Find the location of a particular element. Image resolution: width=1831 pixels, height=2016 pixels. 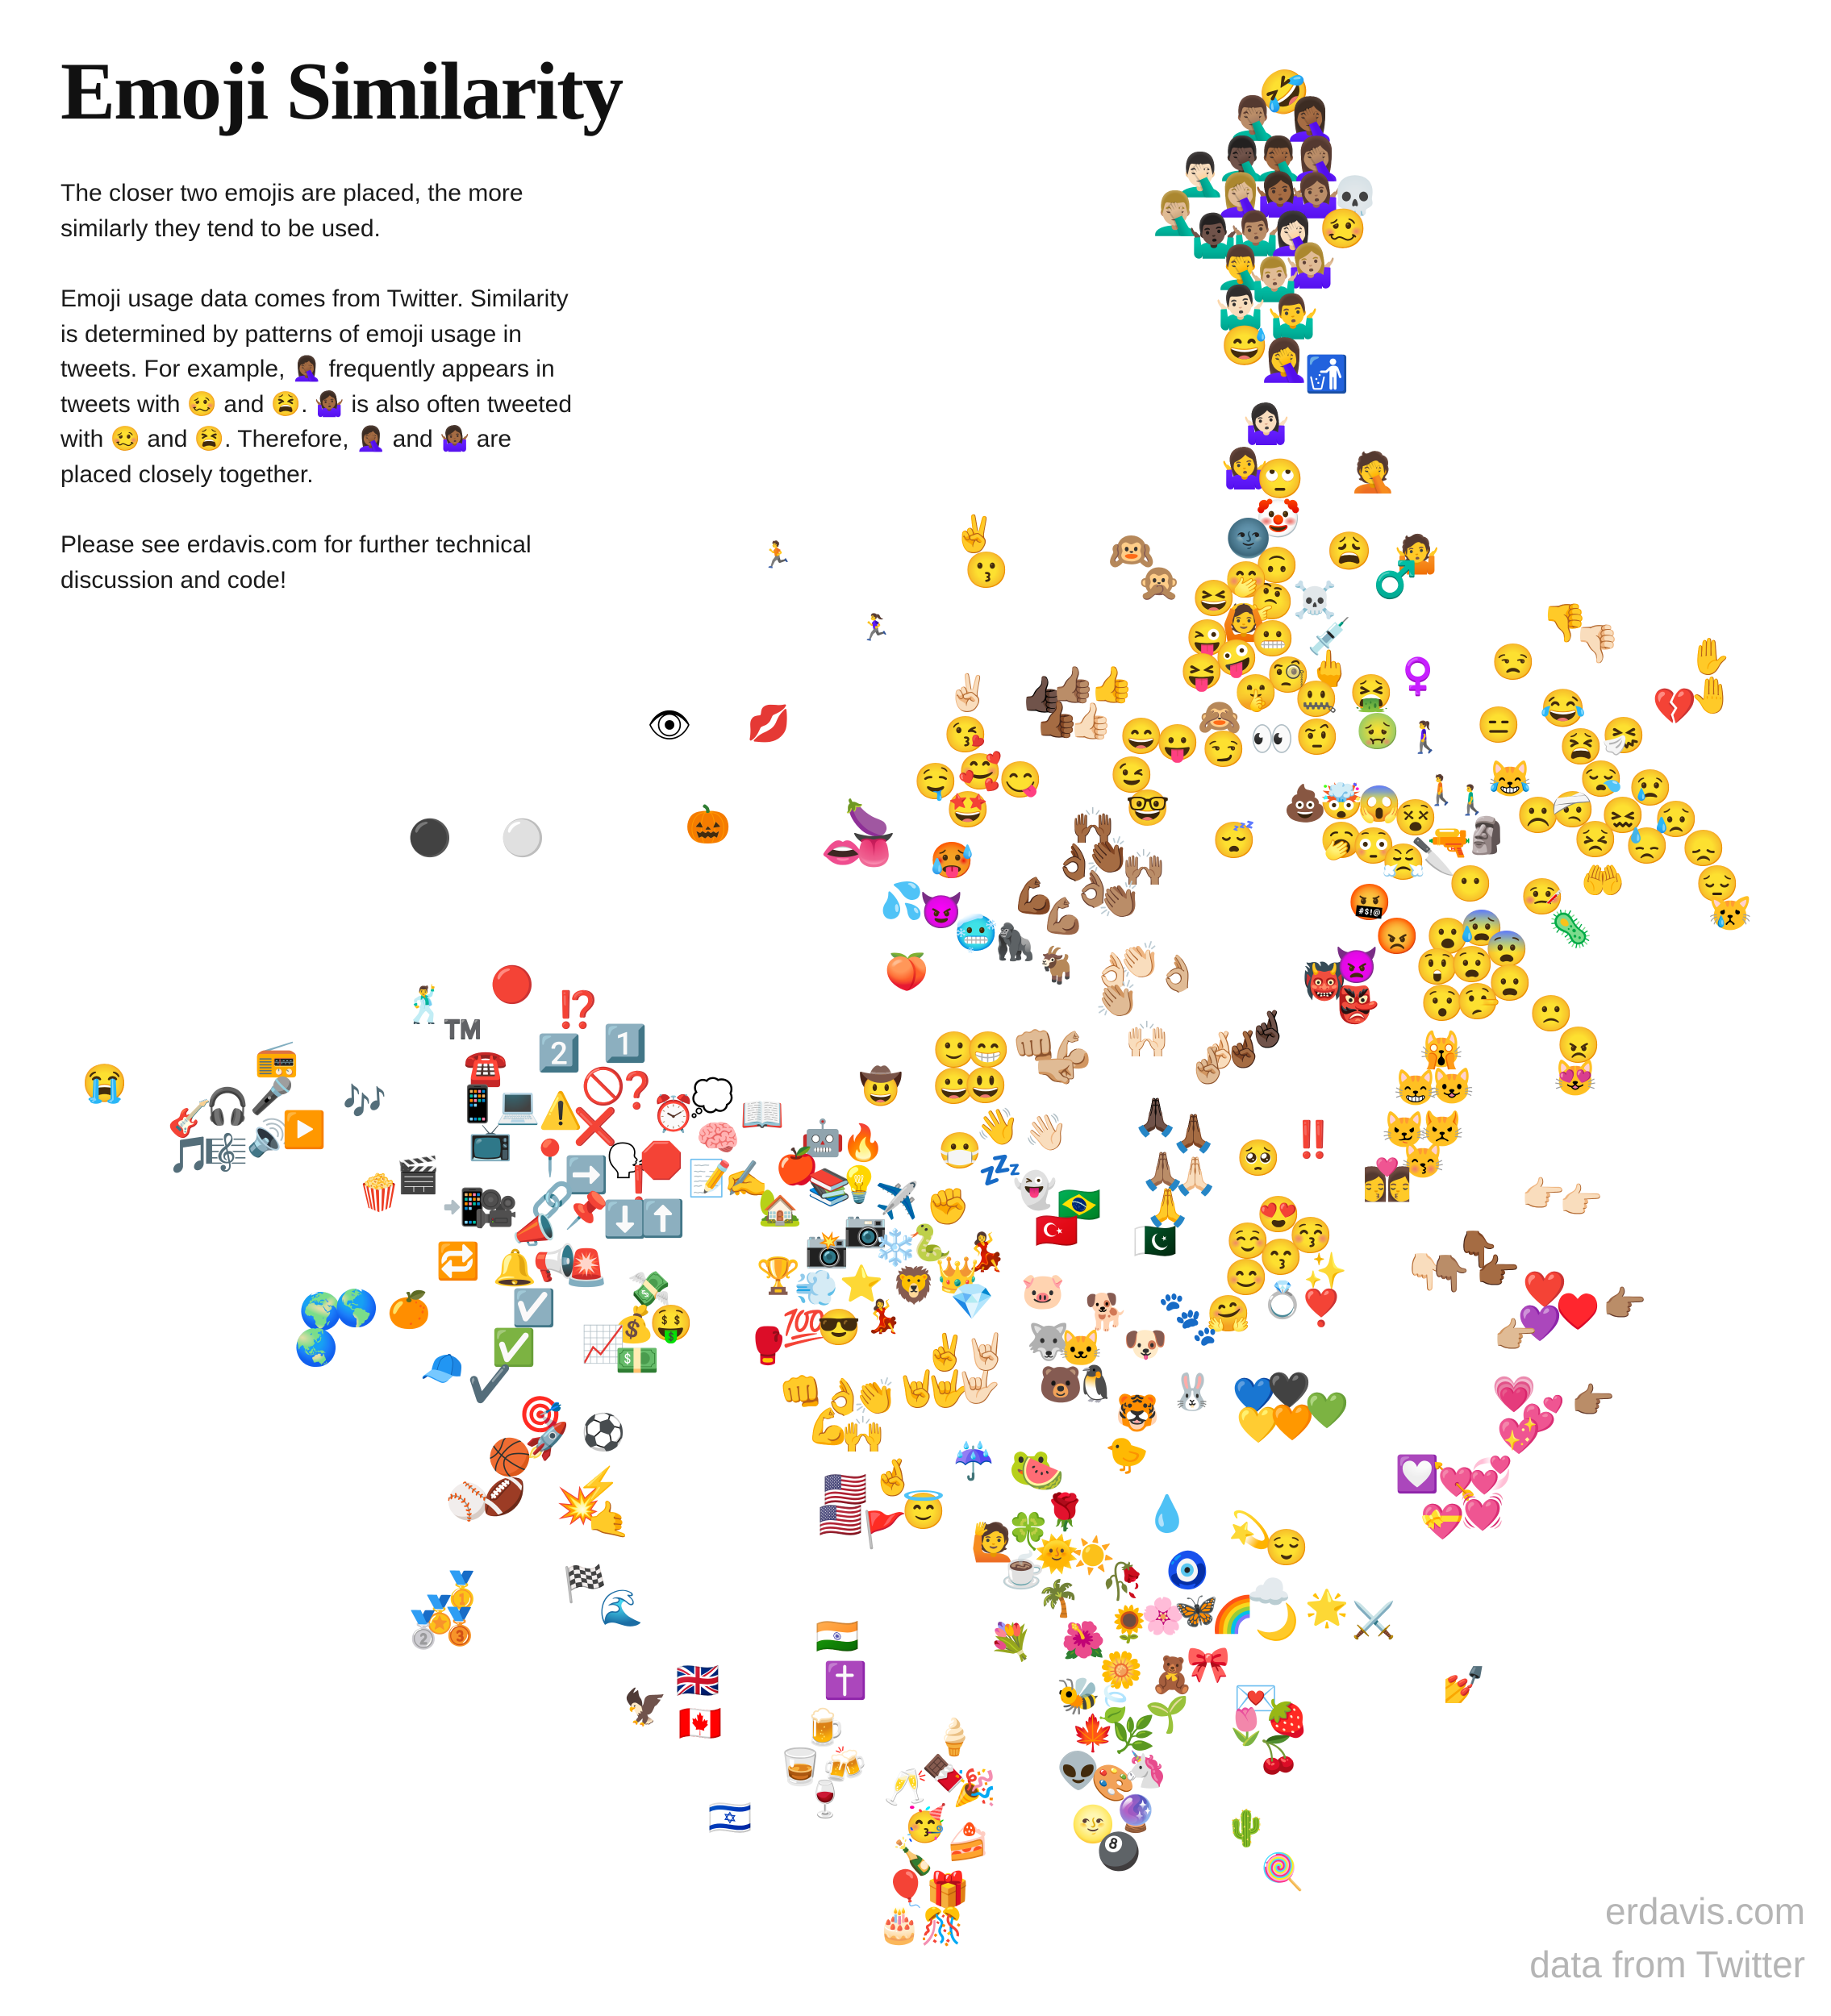

emoji-point: 😓 is located at coordinates (1647, 847).